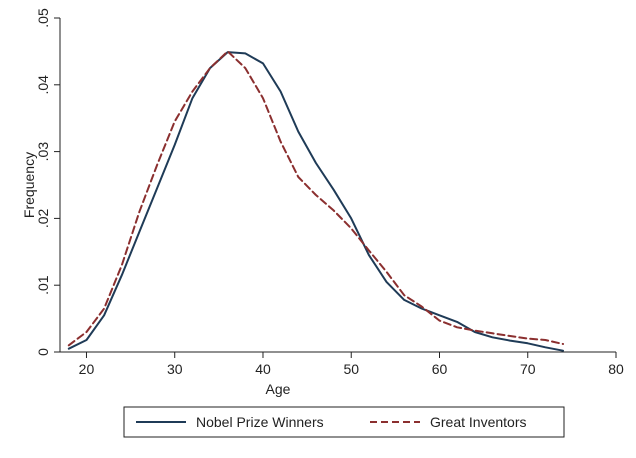 This screenshot has width=636, height=458. What do you see at coordinates (43, 152) in the screenshot?
I see `y-tick-label-.03: .03` at bounding box center [43, 152].